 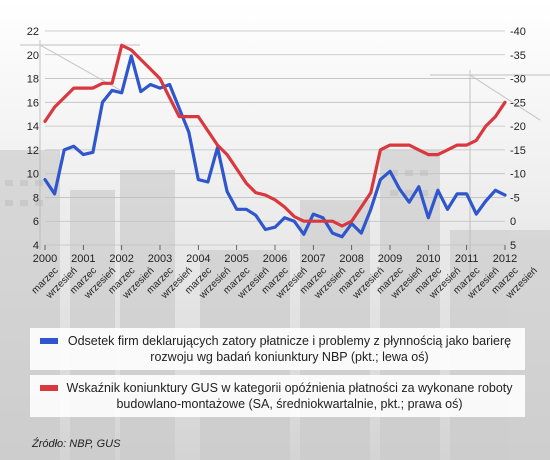 I want to click on right-tick-label: 5, so click(x=513, y=246).